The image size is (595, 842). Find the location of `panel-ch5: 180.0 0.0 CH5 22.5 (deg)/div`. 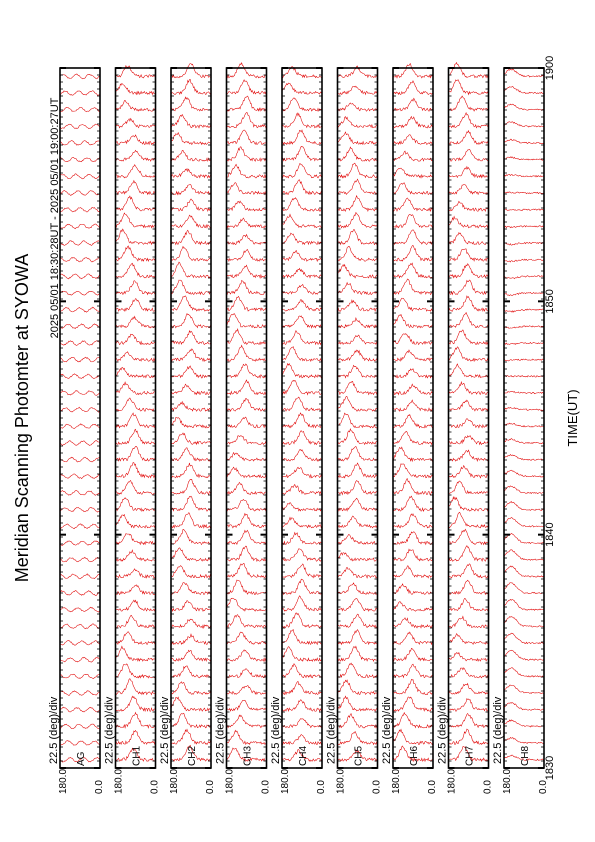

panel-ch5: 180.0 0.0 CH5 22.5 (deg)/div is located at coordinates (354, 429).